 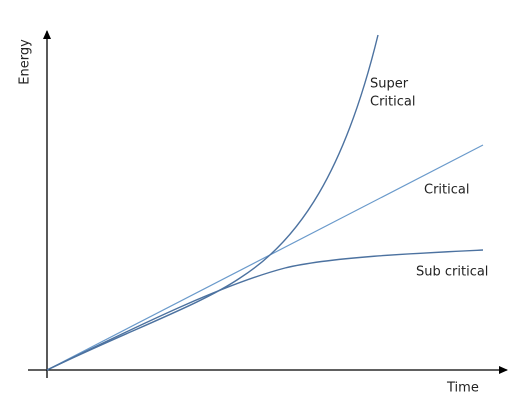 I want to click on curve-label: Sub critical, so click(x=452, y=272).